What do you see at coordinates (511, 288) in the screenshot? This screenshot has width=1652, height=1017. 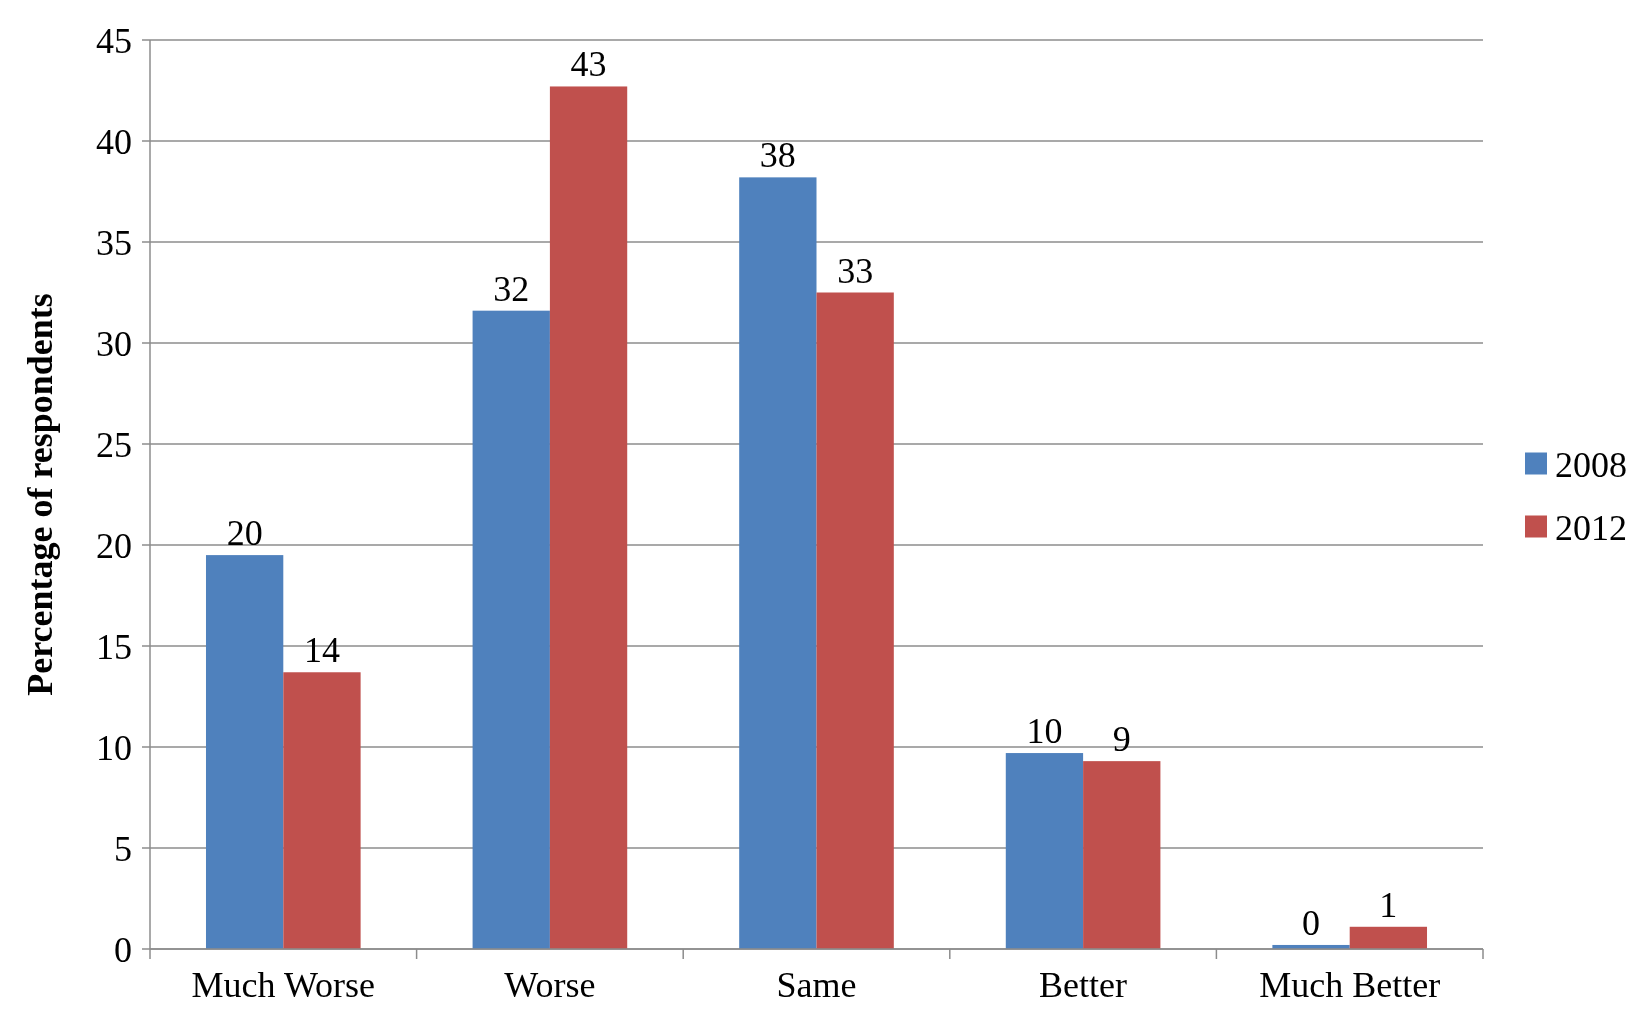 I see `data-label: 32` at bounding box center [511, 288].